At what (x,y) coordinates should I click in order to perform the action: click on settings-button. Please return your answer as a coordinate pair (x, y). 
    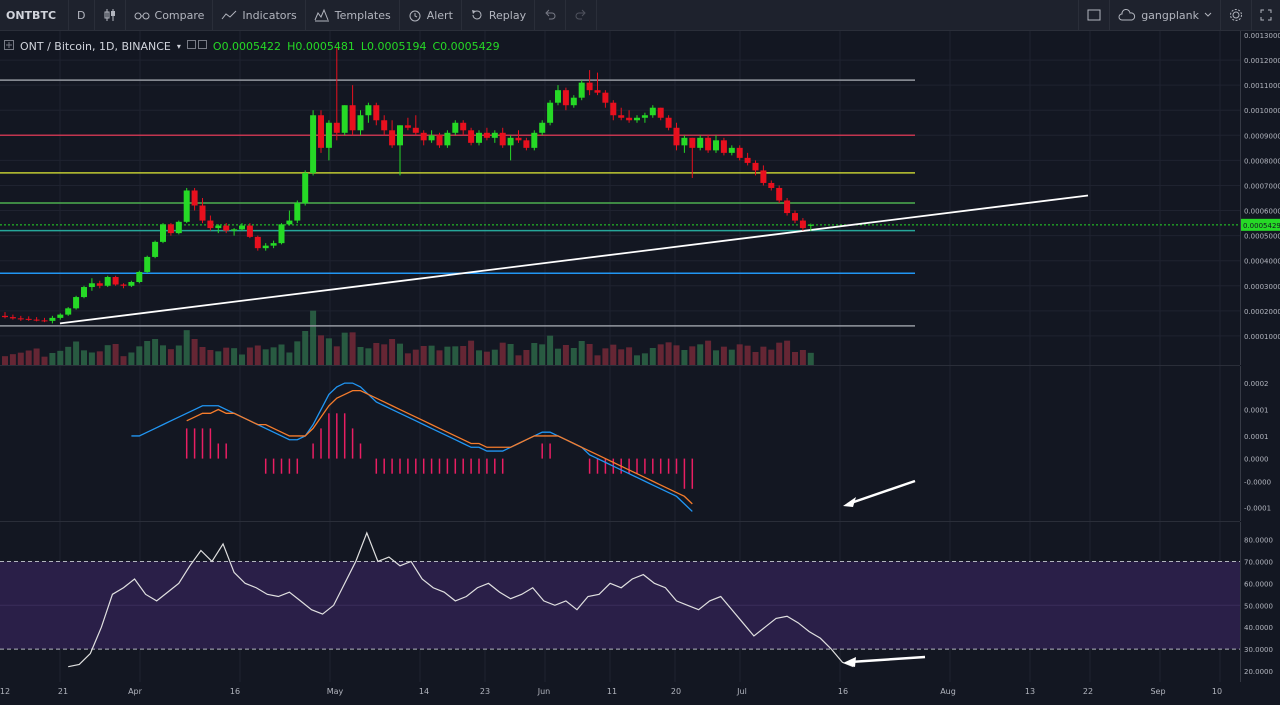
    Looking at the image, I should click on (1235, 15).